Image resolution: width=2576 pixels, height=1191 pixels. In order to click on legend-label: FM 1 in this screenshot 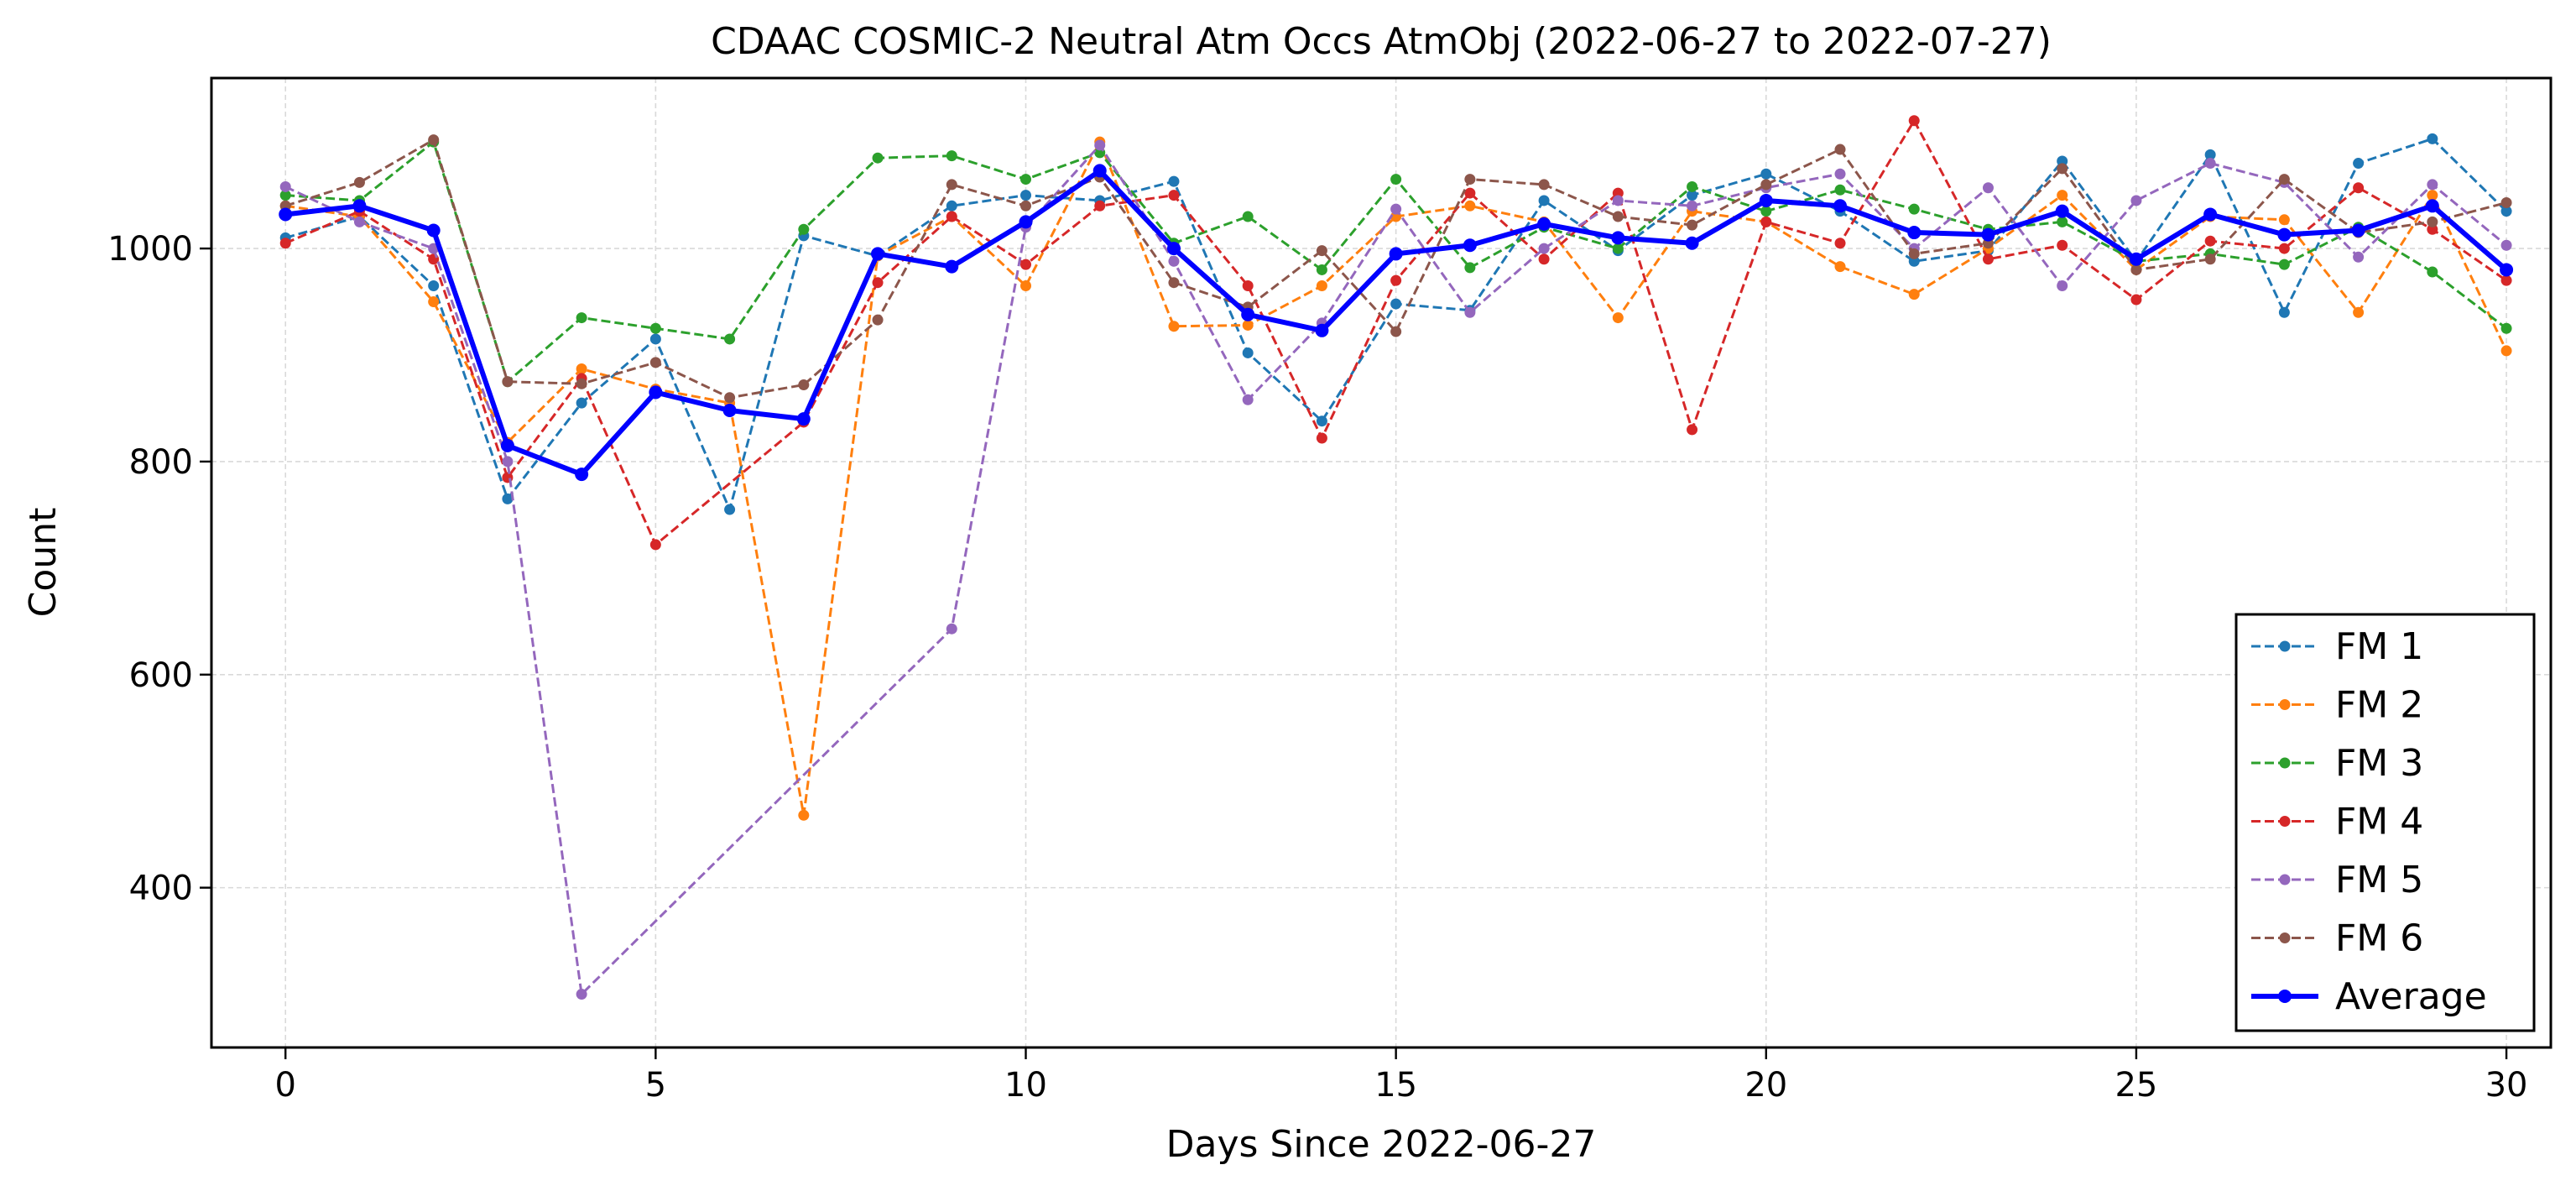, I will do `click(2379, 646)`.